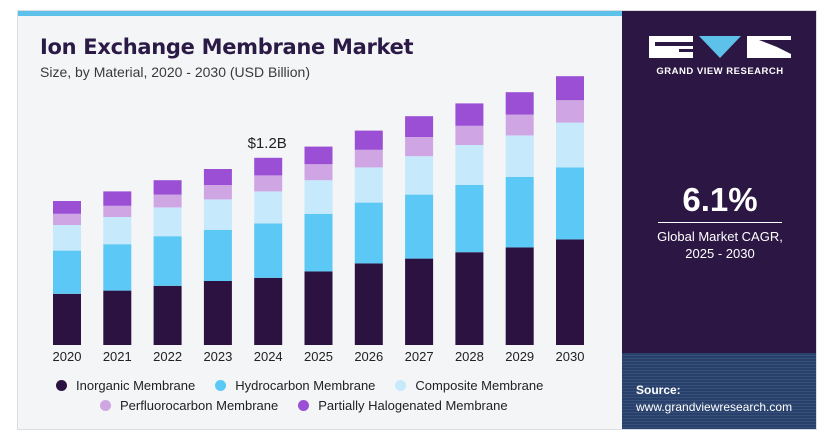  Describe the element at coordinates (67, 207) in the screenshot. I see `bar-partially-halogenated-membrane-2020` at that location.